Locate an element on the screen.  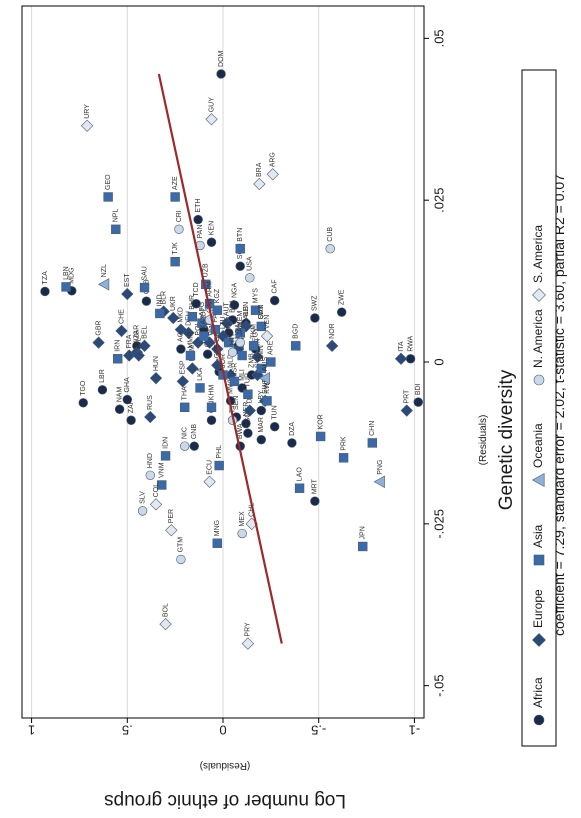
point-label: CUB is located at coordinates (330, 234).